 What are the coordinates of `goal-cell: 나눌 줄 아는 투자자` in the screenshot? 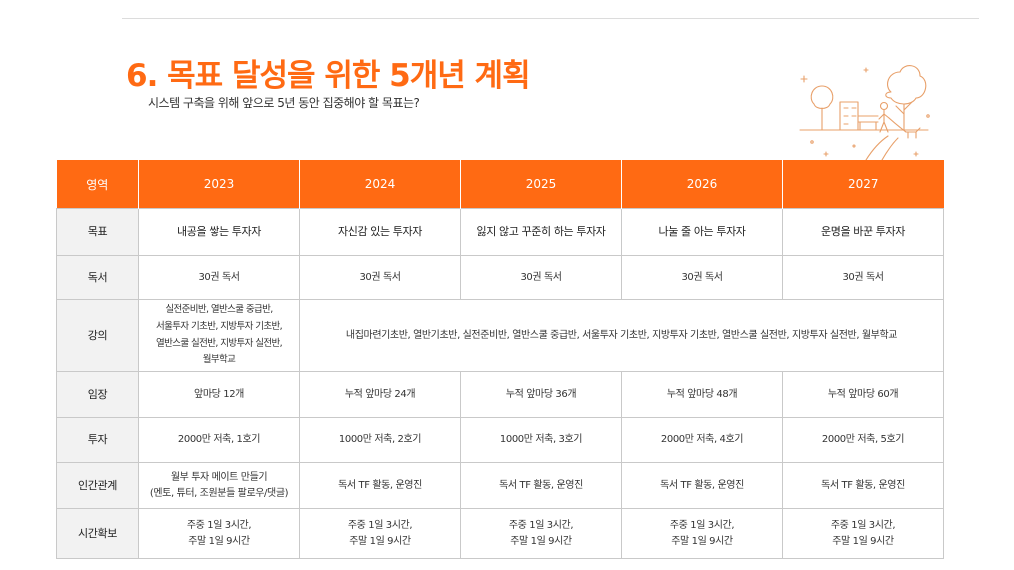 It's located at (702, 232).